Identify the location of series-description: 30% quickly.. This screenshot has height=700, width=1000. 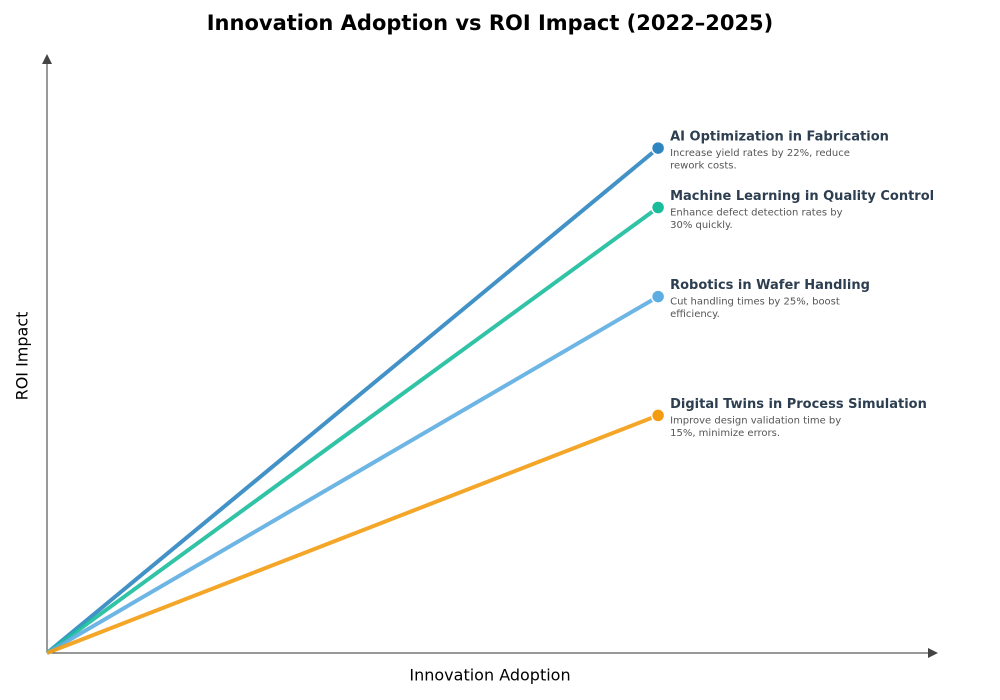
(701, 225).